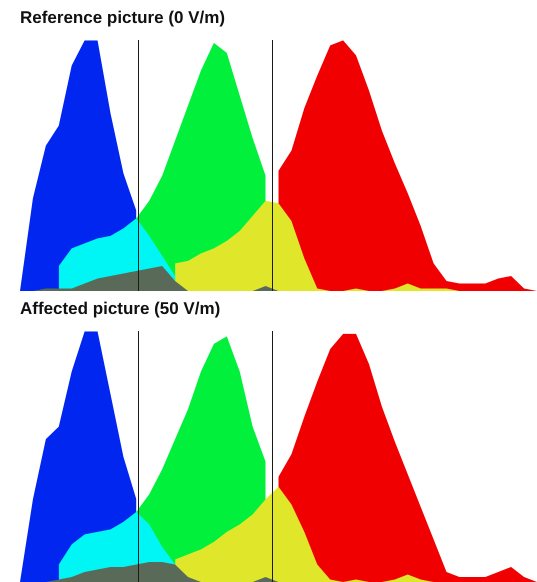 The image size is (537, 582). What do you see at coordinates (123, 17) in the screenshot?
I see `chart-title: Reference picture (0 V/m)` at bounding box center [123, 17].